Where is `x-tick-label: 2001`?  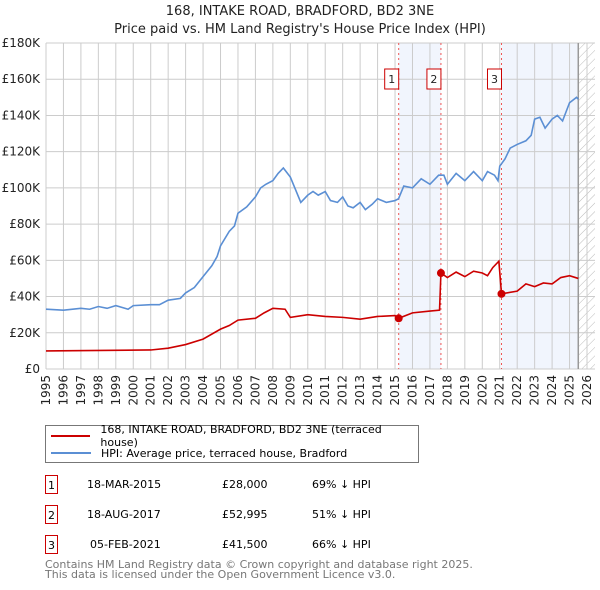 x-tick-label: 2001 is located at coordinates (151, 390).